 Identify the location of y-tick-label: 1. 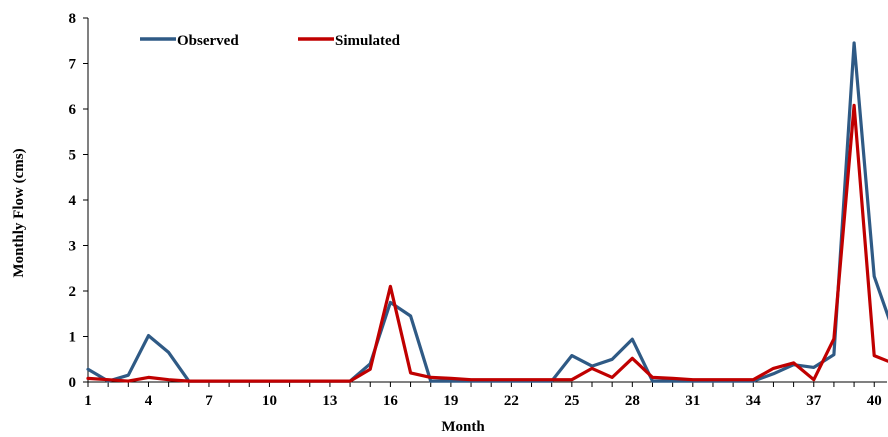
(73, 338).